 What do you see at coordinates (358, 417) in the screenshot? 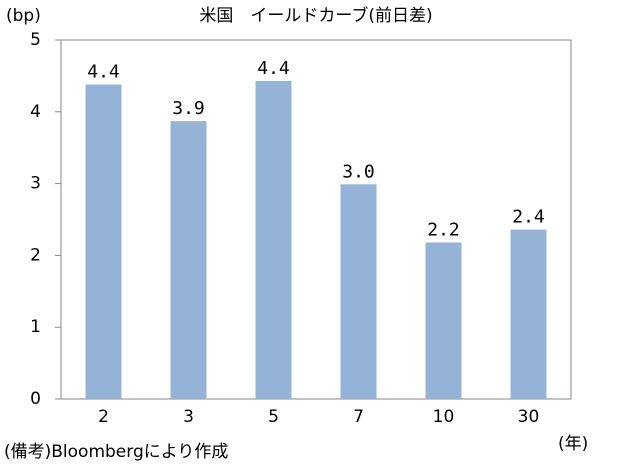
I see `x-tick-label: 7` at bounding box center [358, 417].